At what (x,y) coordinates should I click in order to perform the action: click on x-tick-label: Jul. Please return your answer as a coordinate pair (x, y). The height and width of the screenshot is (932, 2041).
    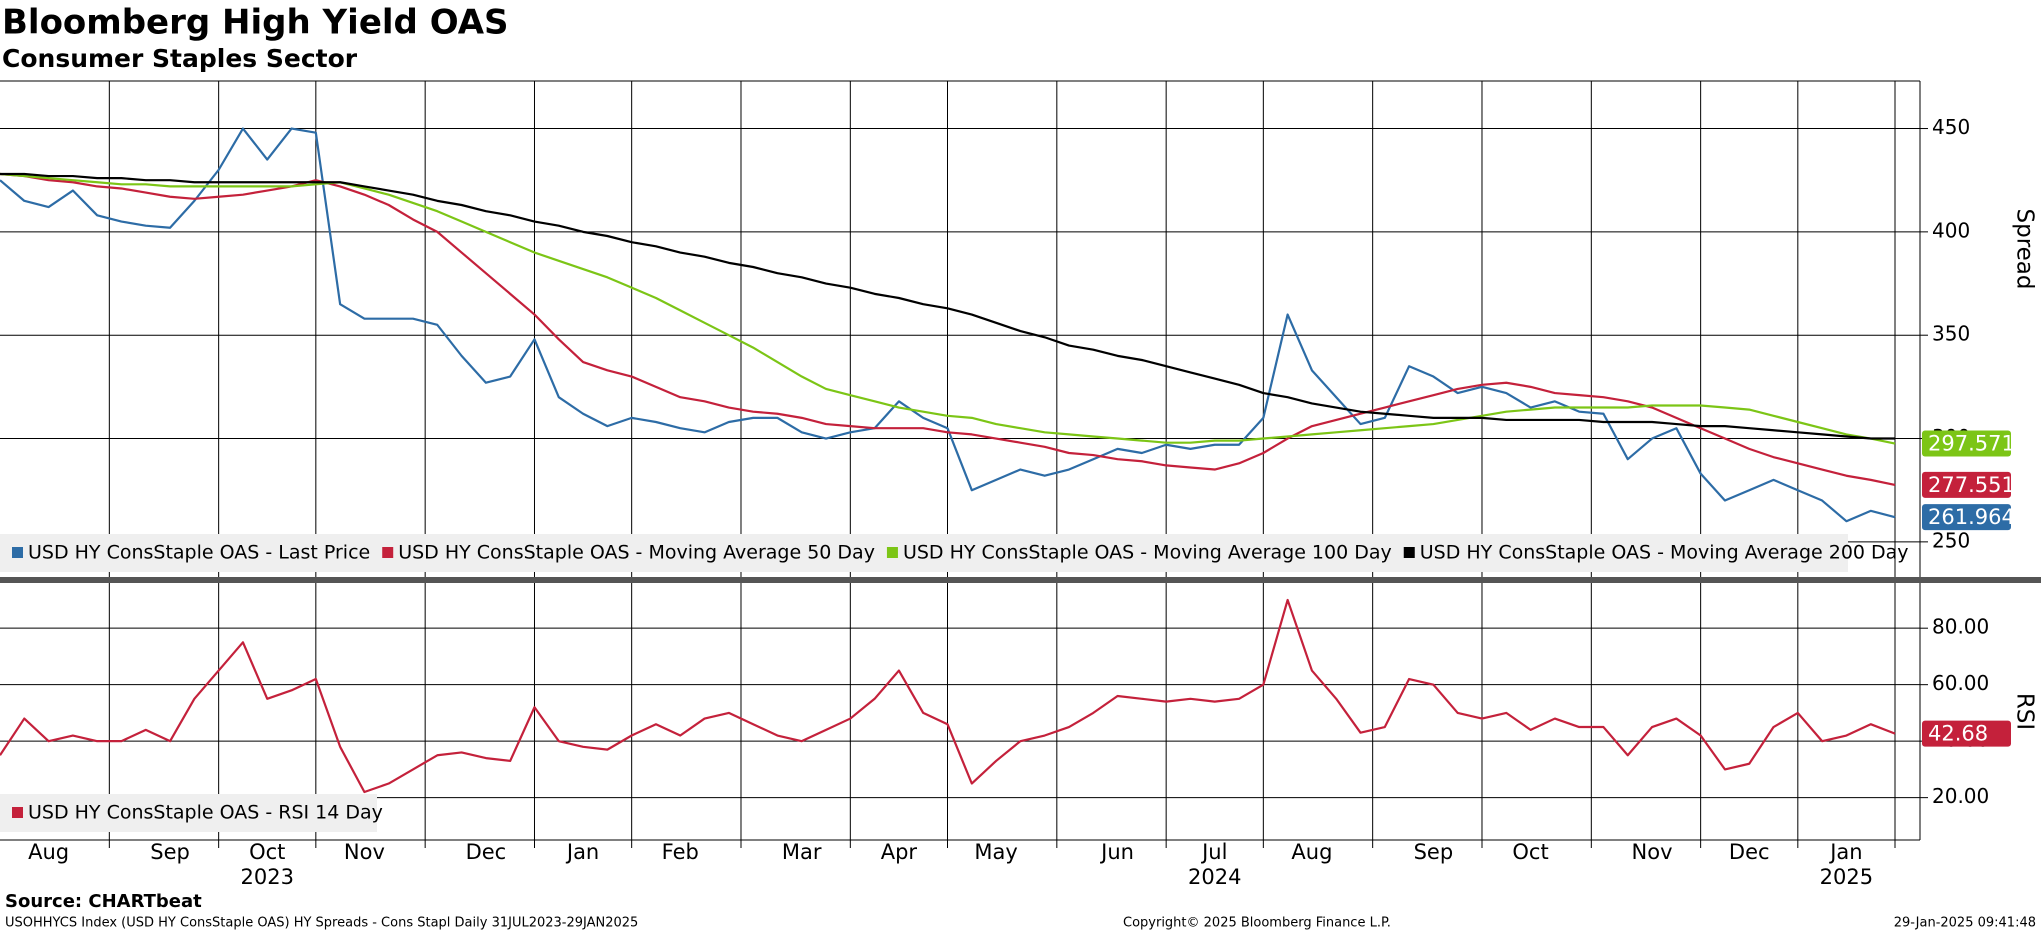
    Looking at the image, I should click on (1213, 852).